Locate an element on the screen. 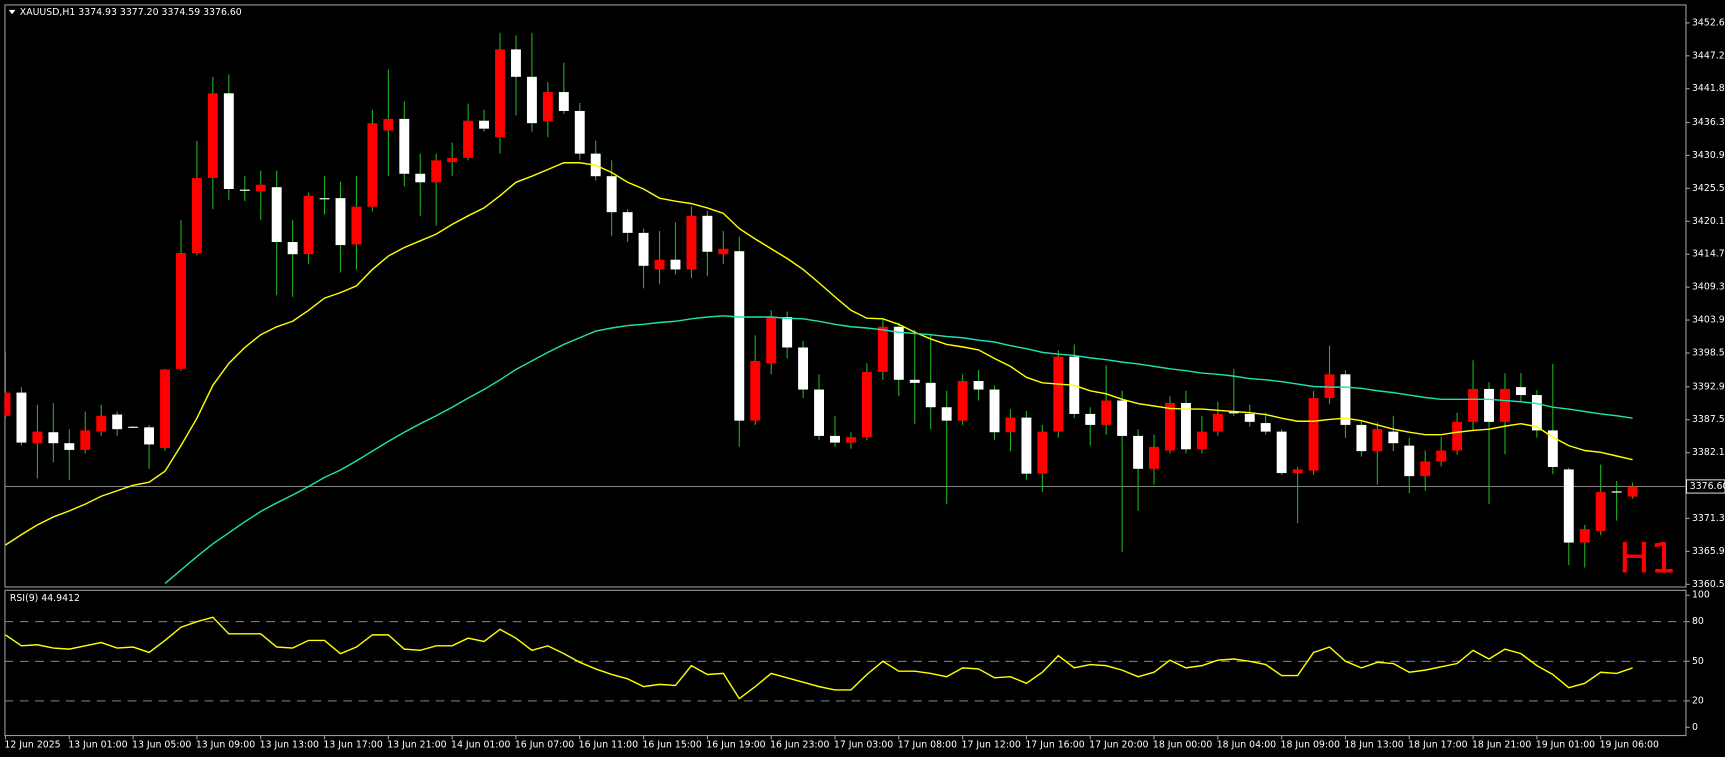  y-tick-label: 3447.25 is located at coordinates (1708, 55).